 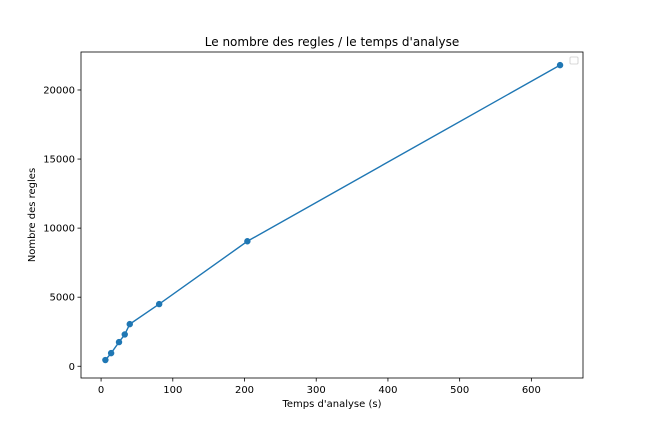 I want to click on x-tick-label: 300, so click(x=316, y=390).